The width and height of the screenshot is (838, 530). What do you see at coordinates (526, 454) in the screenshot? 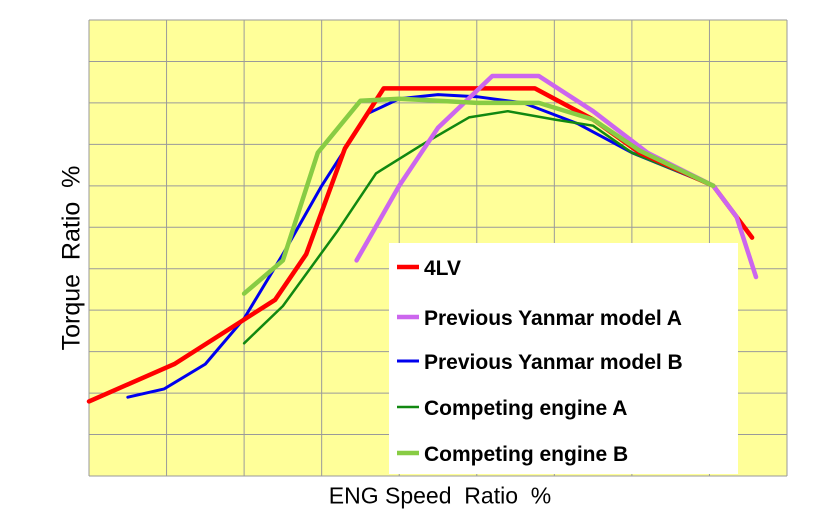
I see `legend-label: Competing engine B` at bounding box center [526, 454].